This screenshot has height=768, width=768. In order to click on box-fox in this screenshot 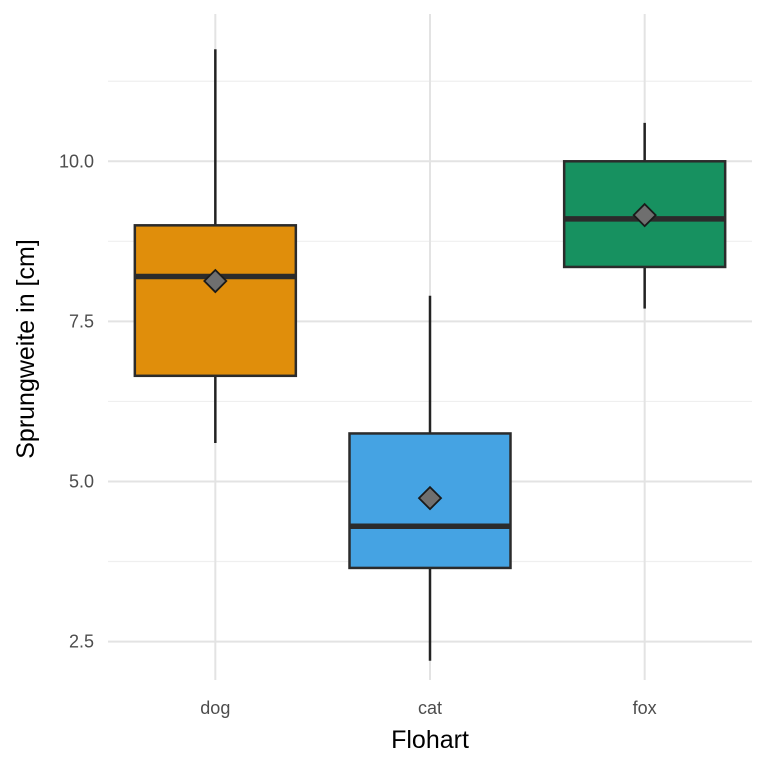, I will do `click(644, 215)`.